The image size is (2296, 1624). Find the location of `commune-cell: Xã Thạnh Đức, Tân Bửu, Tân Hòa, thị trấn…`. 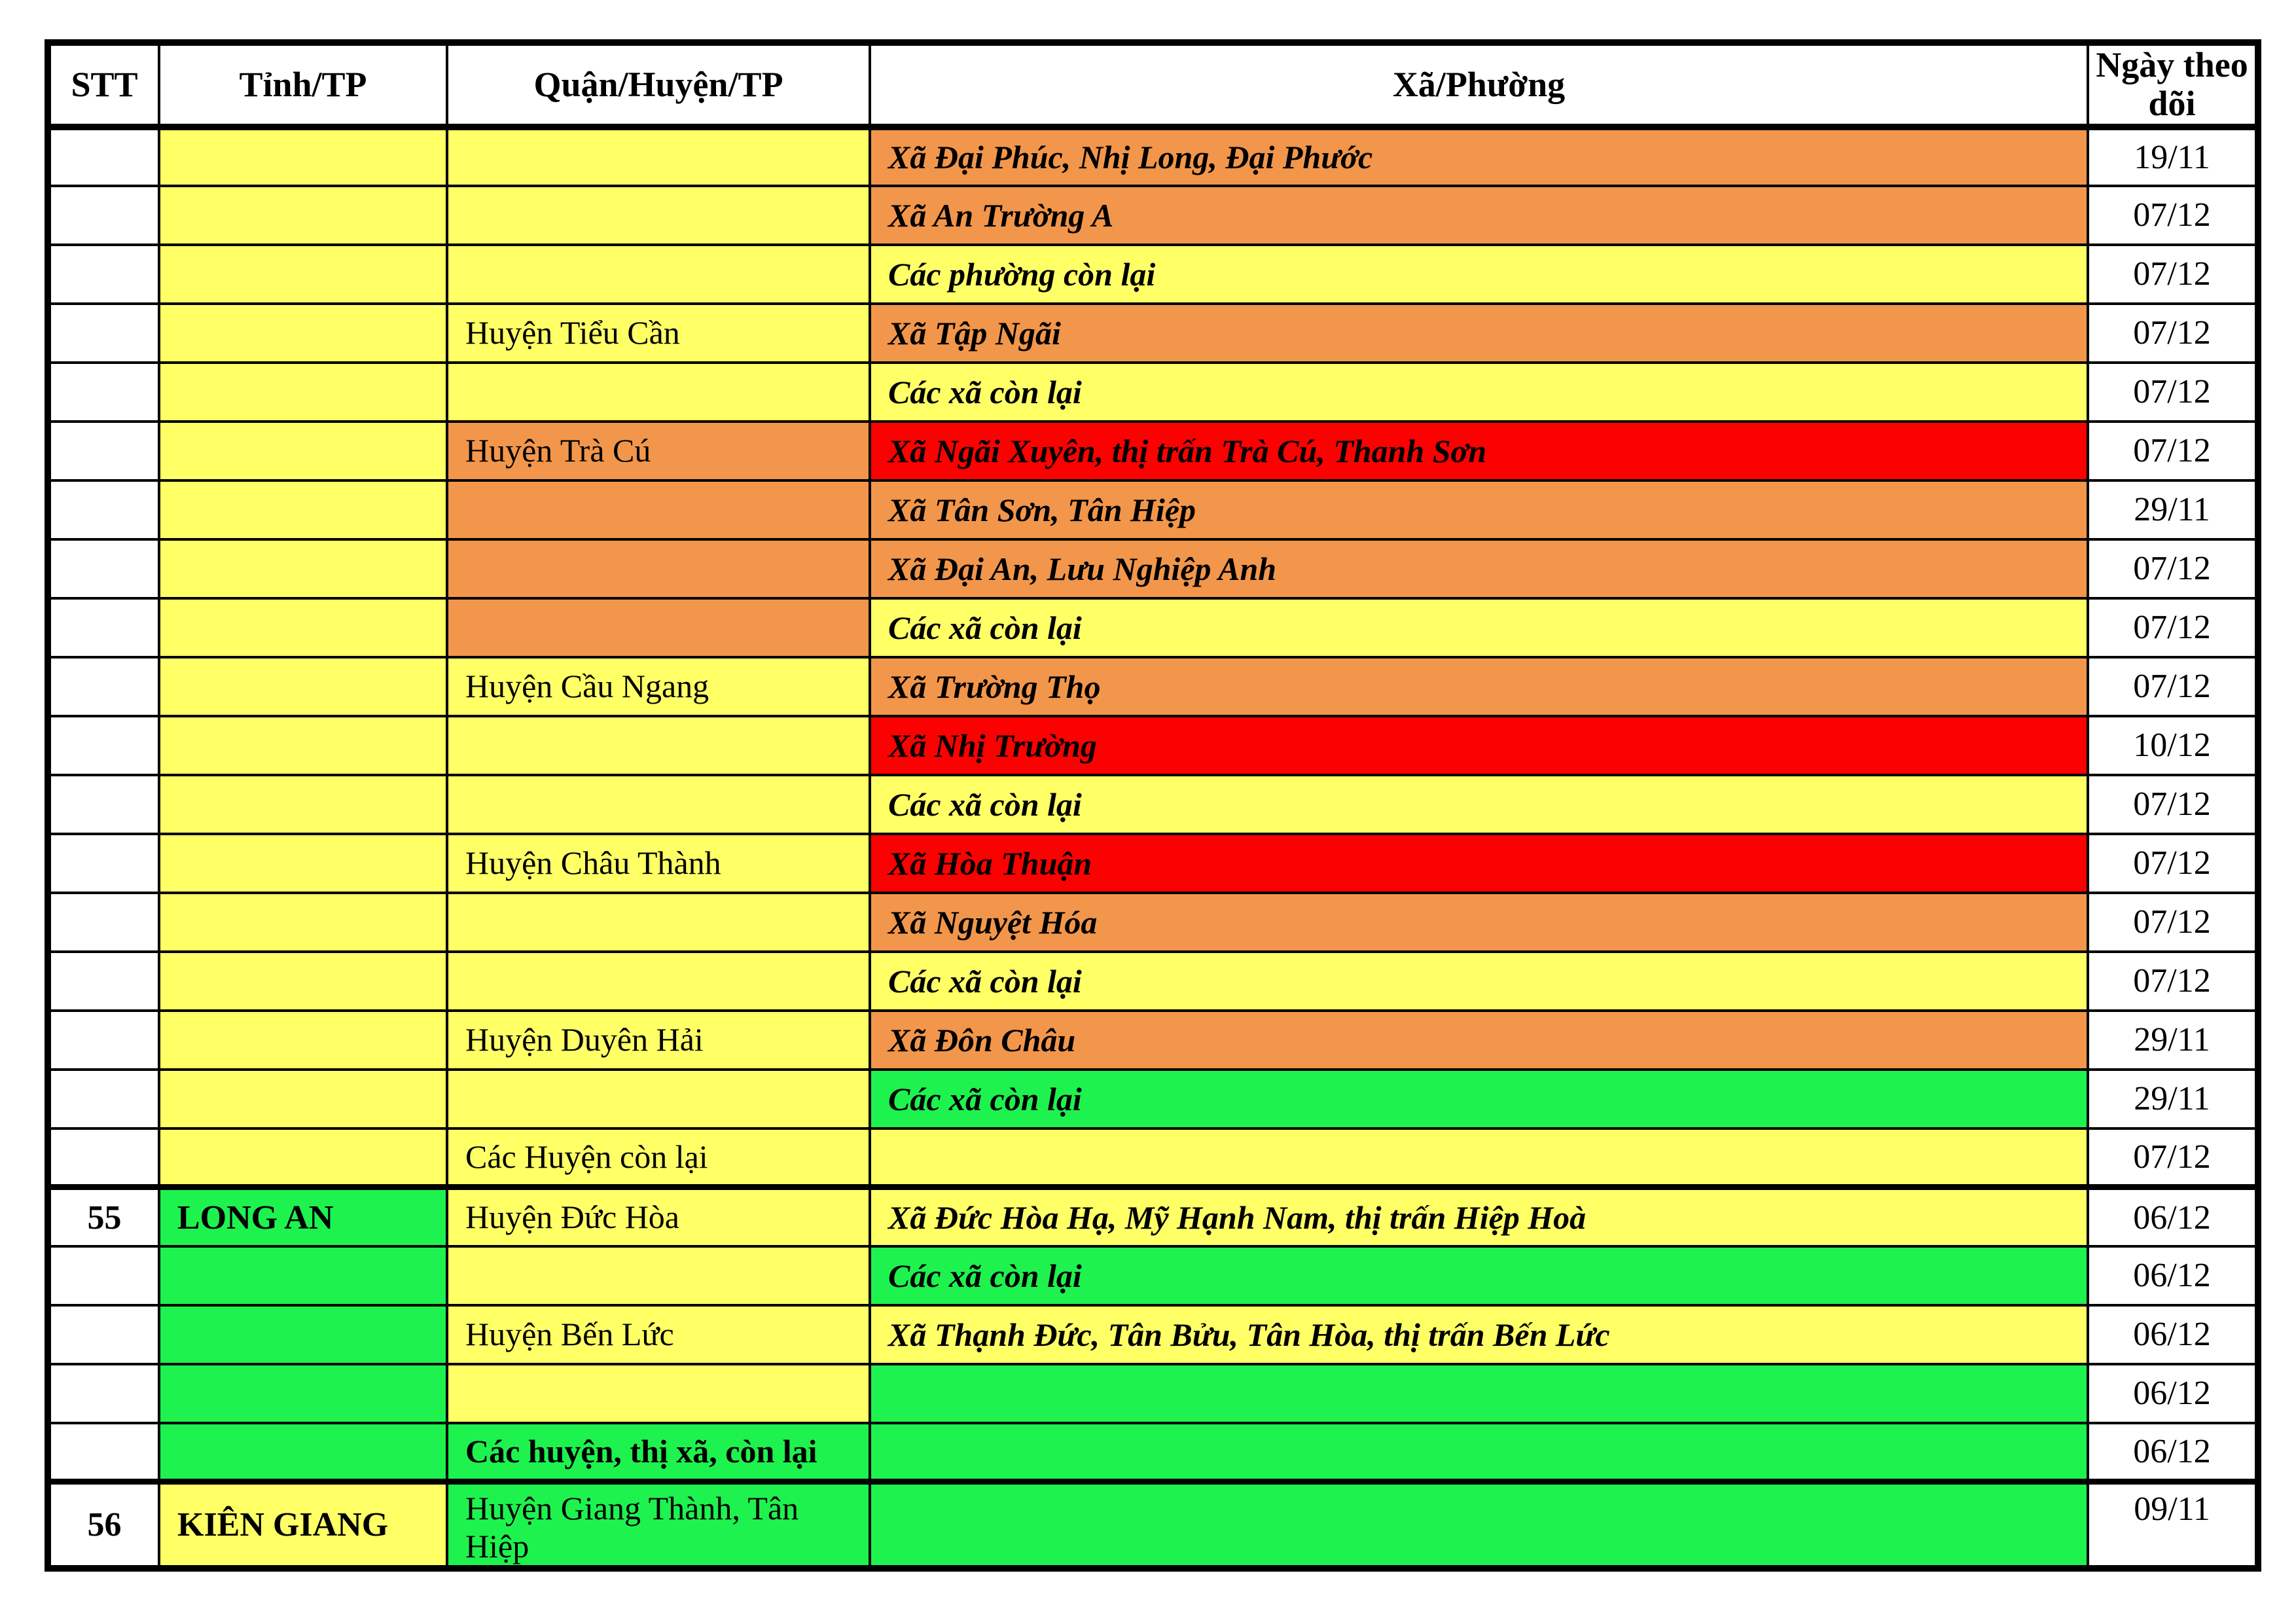

commune-cell: Xã Thạnh Đức, Tân Bửu, Tân Hòa, thị trấn… is located at coordinates (1479, 1334).